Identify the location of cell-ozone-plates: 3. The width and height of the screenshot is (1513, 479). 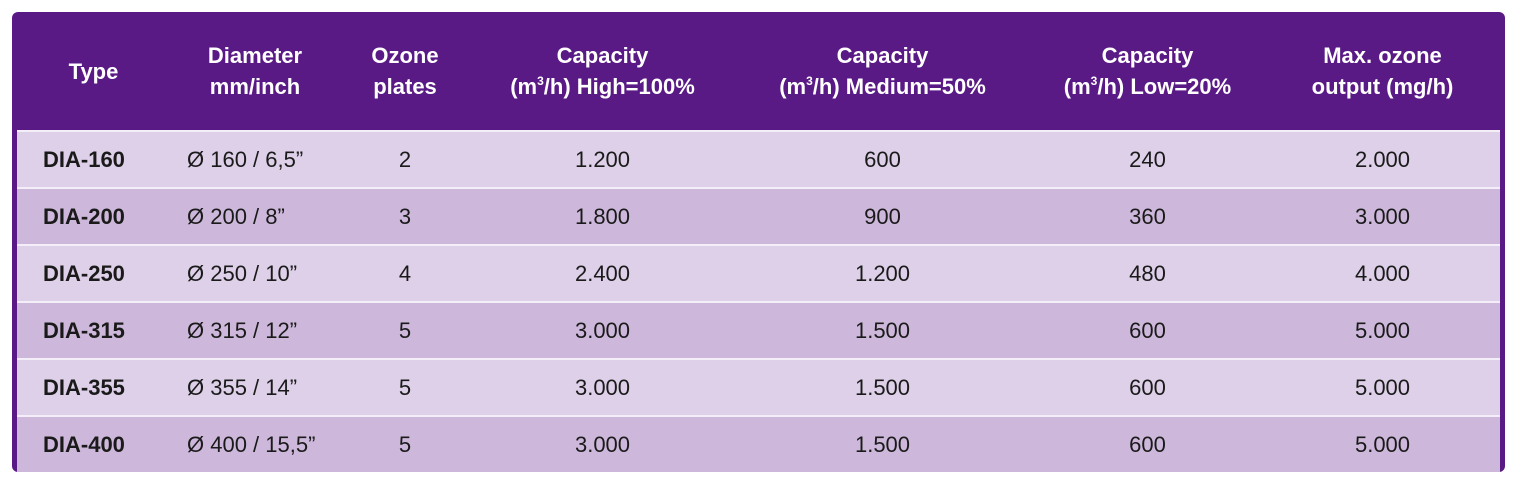
(405, 216).